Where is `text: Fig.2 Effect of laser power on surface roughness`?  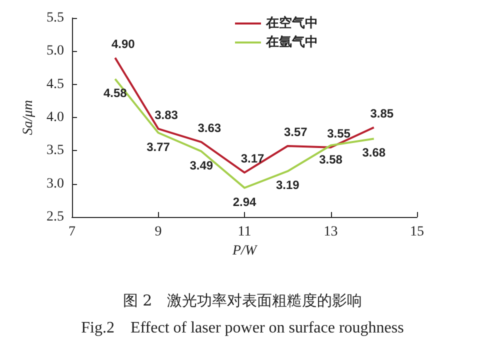
text: Fig.2 Effect of laser power on surface roughness is located at coordinates (242, 328).